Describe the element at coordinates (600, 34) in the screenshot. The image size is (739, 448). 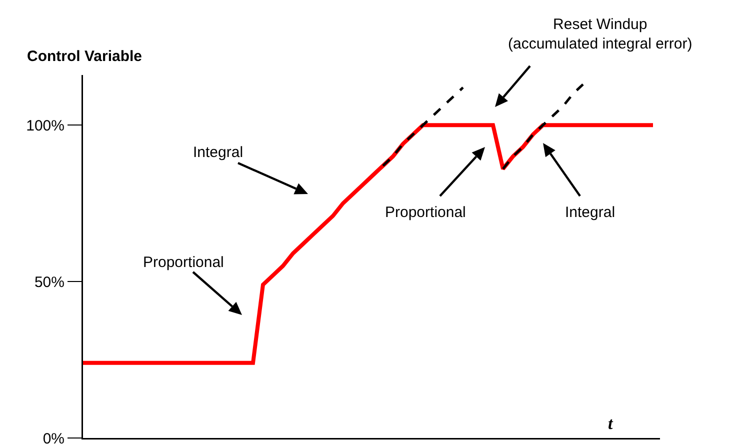
I see `text: Reset Windup (accumulated integral error)` at that location.